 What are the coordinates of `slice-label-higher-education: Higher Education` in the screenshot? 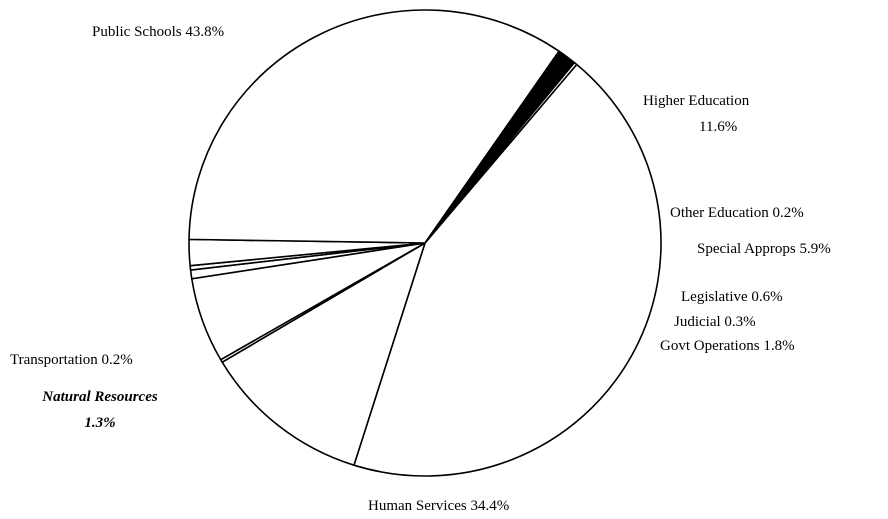 It's located at (696, 101).